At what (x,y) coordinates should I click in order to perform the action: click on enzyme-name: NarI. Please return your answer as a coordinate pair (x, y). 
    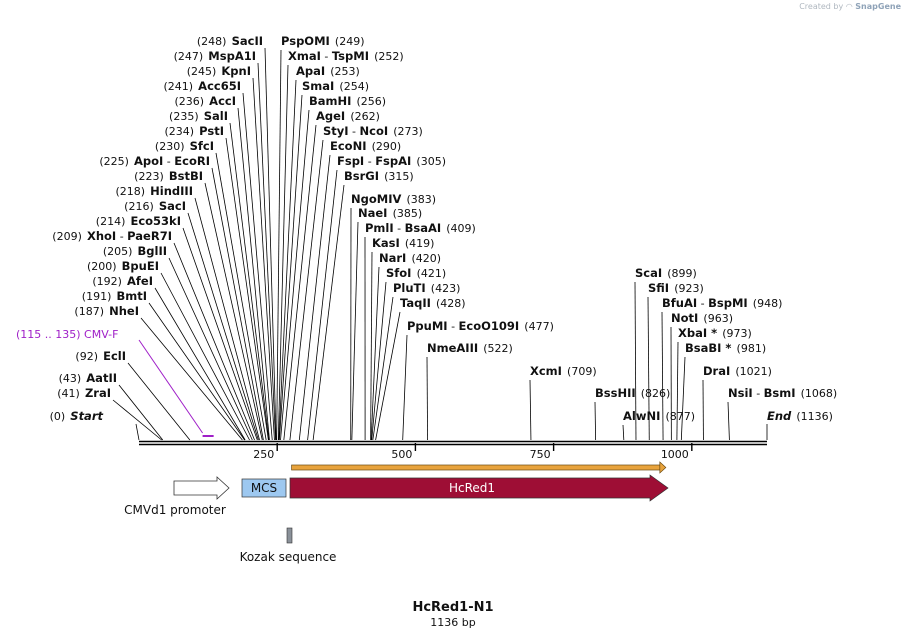
    Looking at the image, I should click on (392, 258).